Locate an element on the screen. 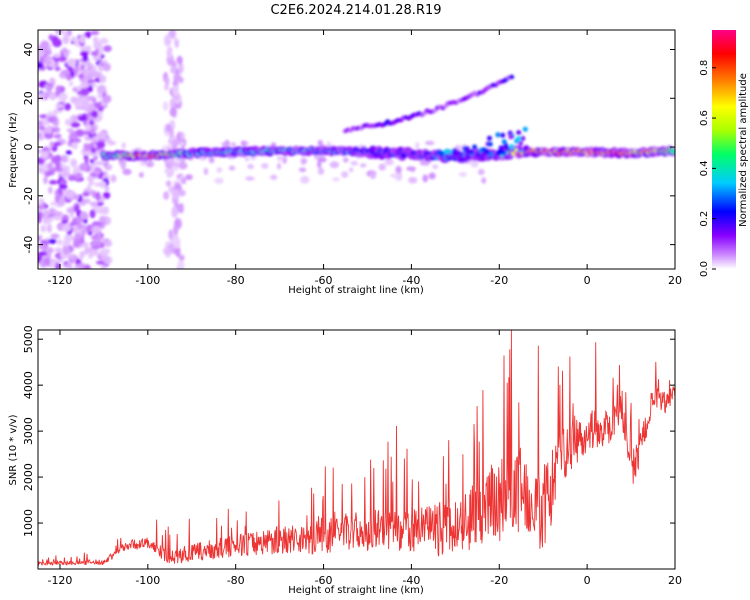  x-tick-label: 0 is located at coordinates (587, 280).